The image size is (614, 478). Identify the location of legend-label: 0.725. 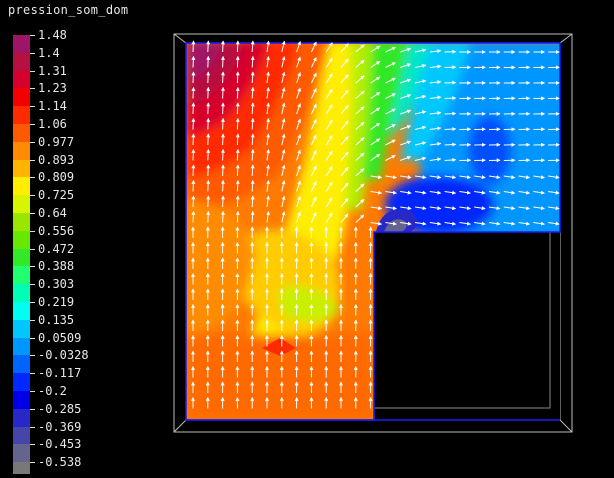
(56, 195).